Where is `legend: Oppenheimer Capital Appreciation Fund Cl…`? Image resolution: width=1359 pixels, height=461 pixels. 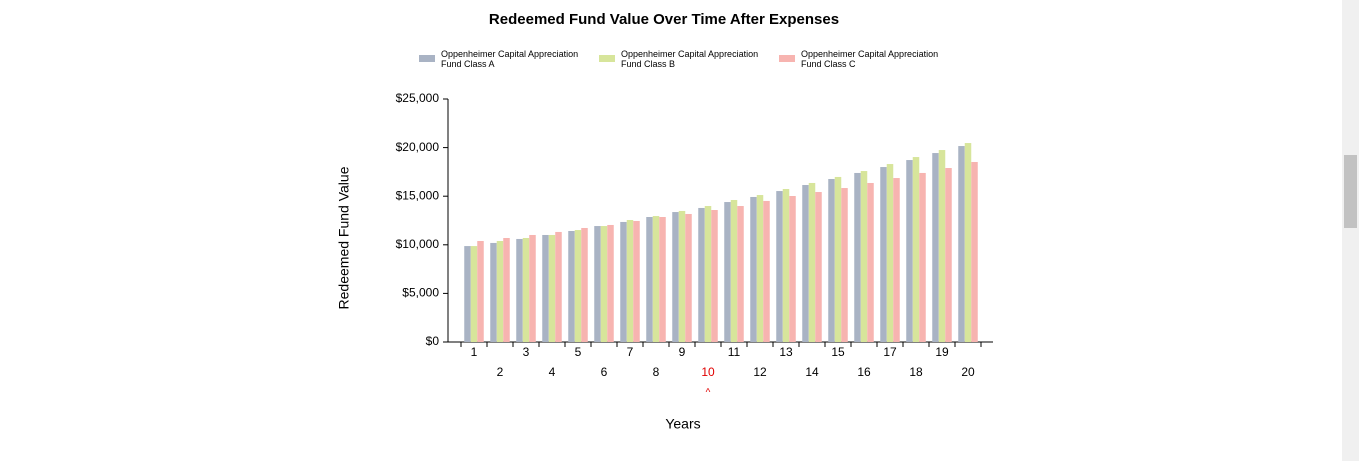 legend: Oppenheimer Capital Appreciation Fund Cl… is located at coordinates (682, 59).